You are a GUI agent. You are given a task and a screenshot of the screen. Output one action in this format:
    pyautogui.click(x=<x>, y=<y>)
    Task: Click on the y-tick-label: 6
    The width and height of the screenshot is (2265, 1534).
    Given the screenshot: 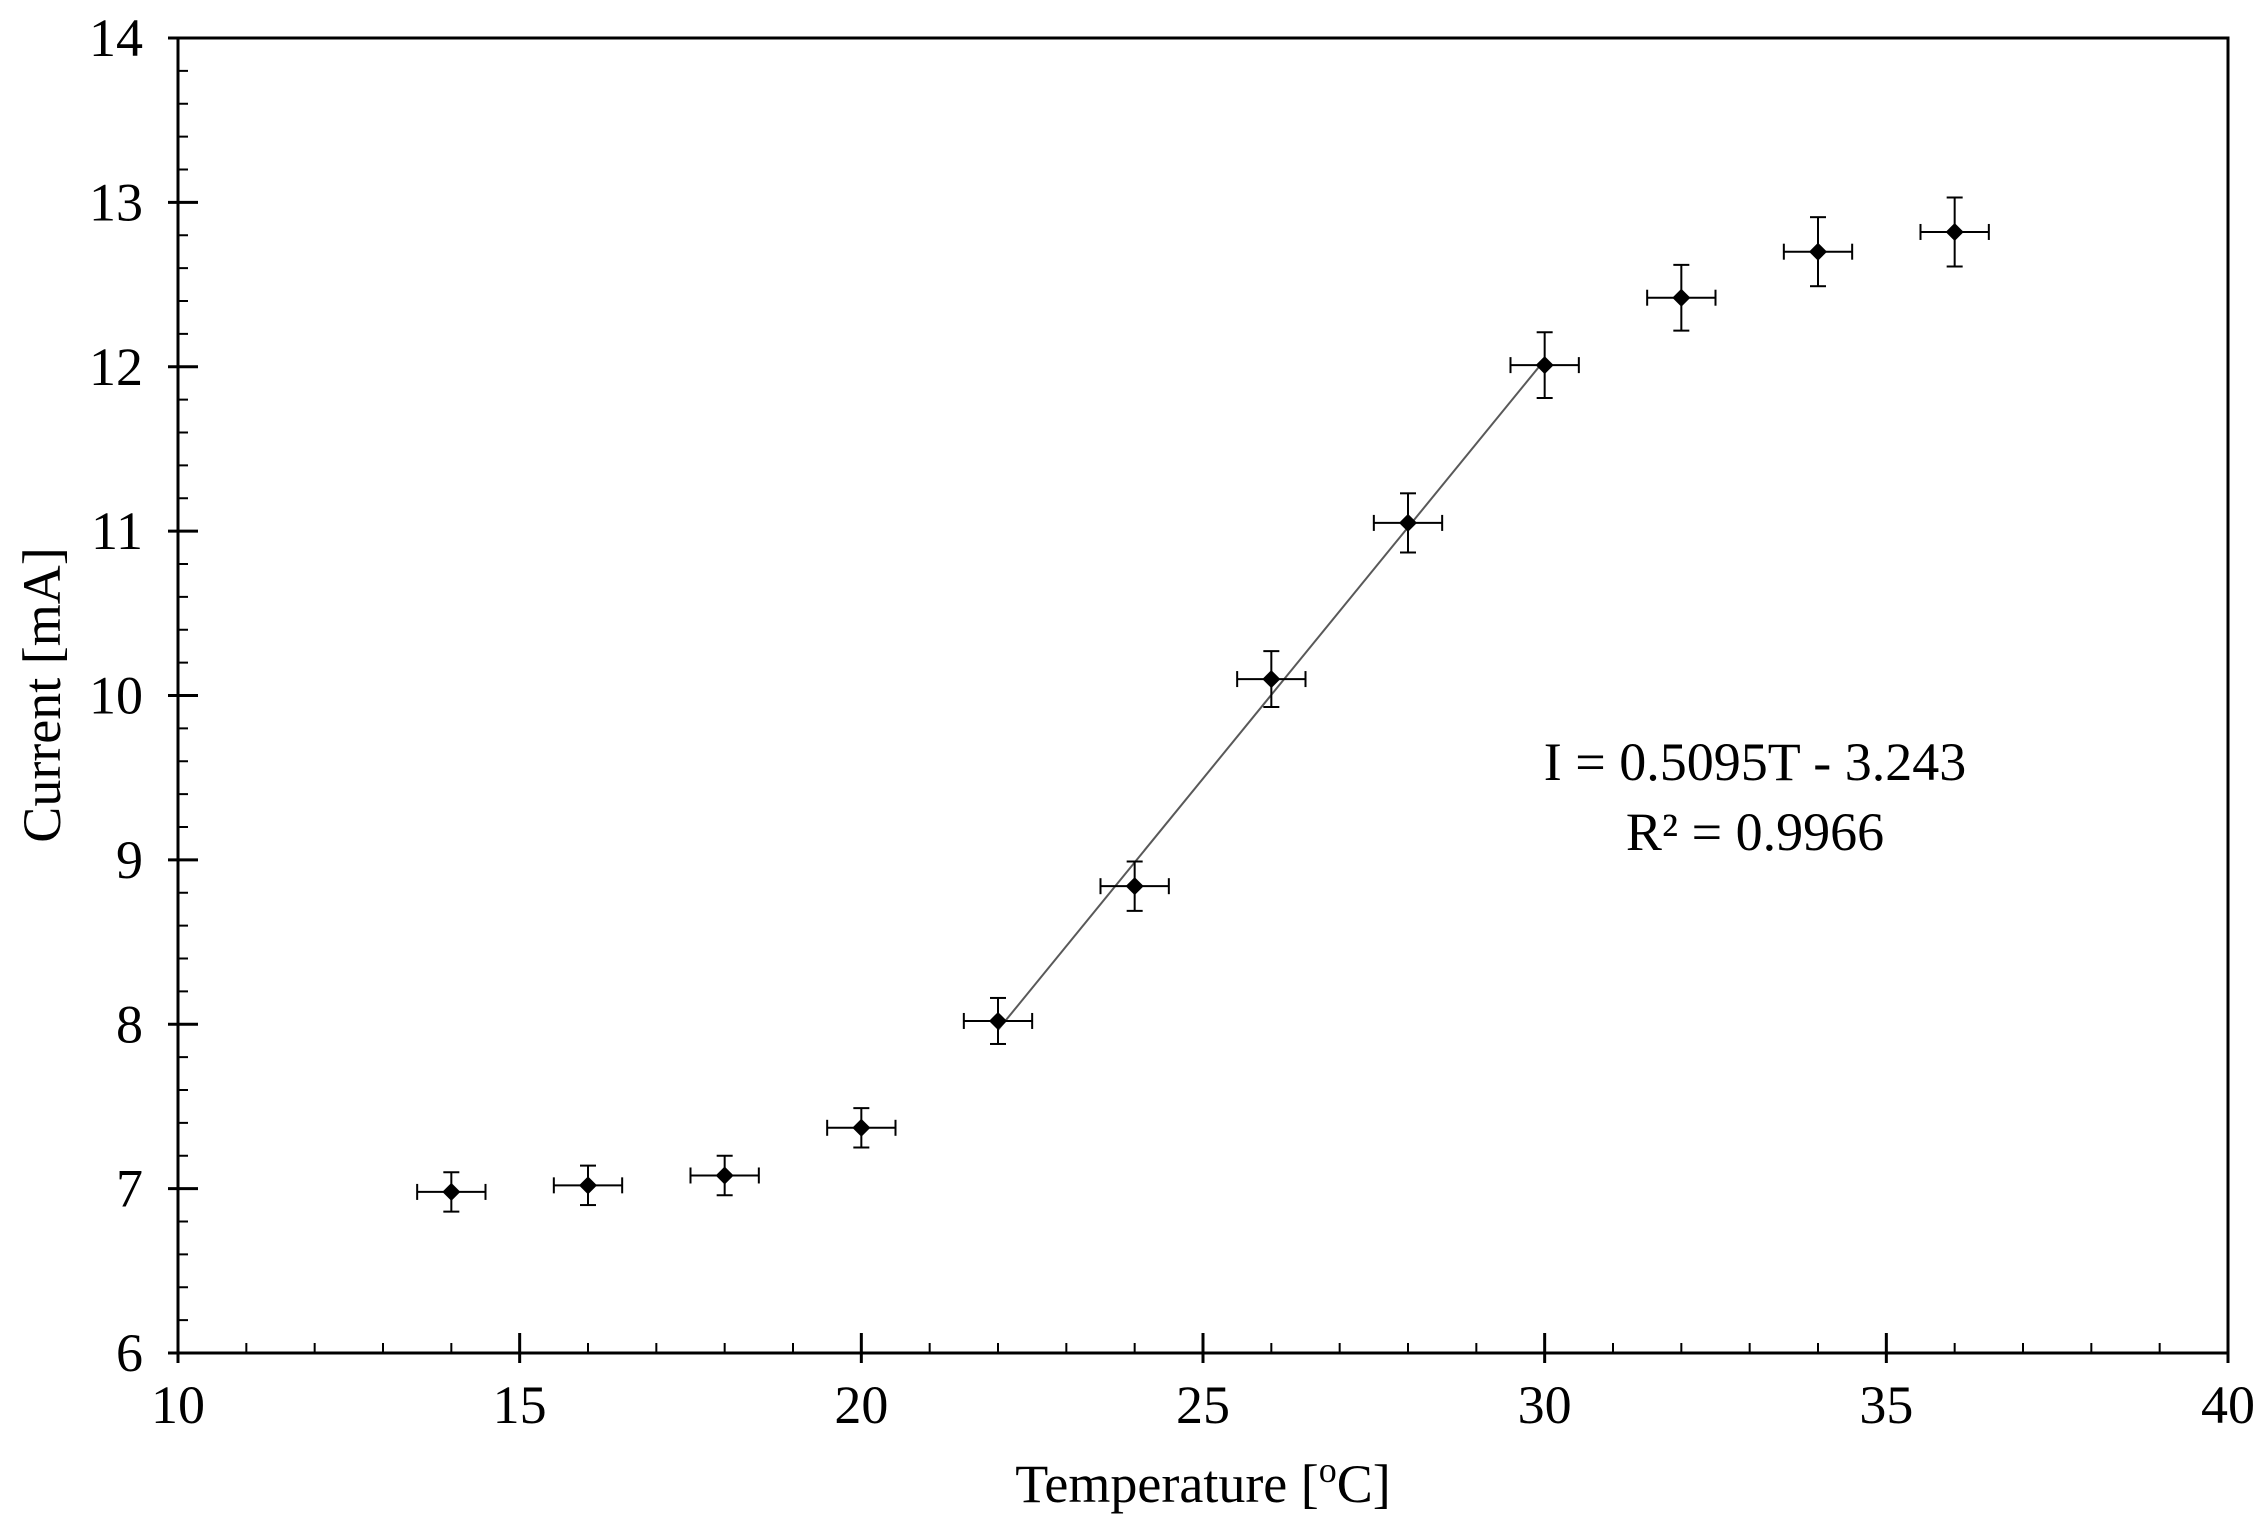 What is the action you would take?
    pyautogui.click(x=129, y=1353)
    